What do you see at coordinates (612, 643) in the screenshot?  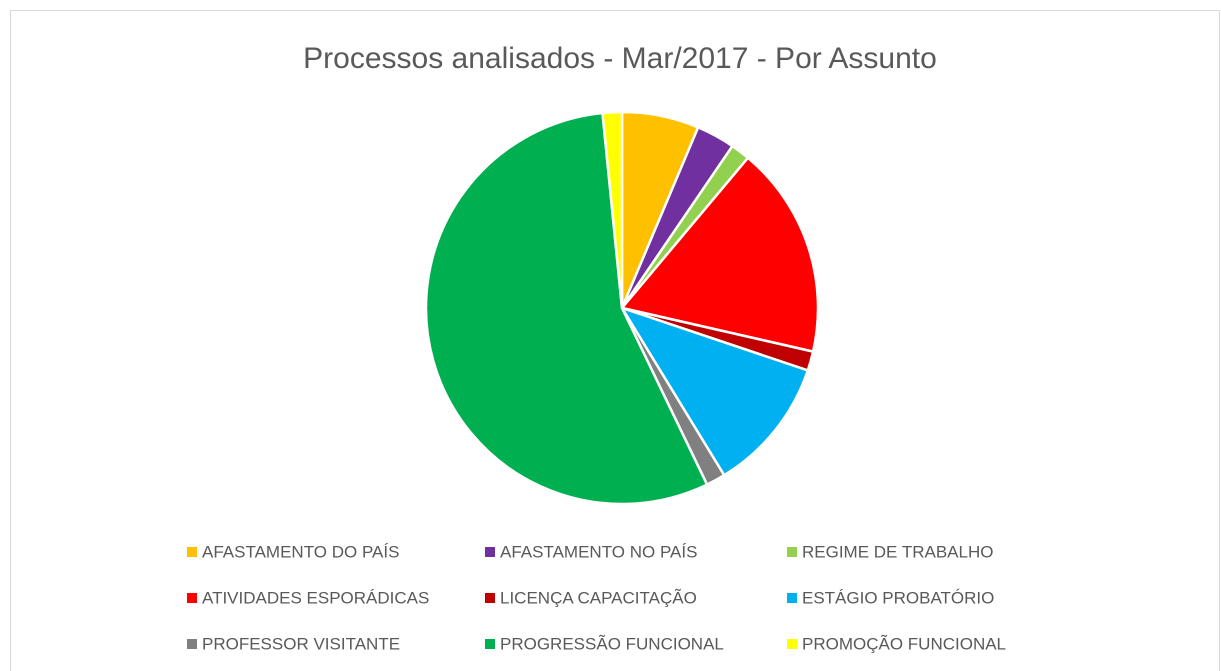 I see `legend-label: PROGRESSÃO FUNCIONAL` at bounding box center [612, 643].